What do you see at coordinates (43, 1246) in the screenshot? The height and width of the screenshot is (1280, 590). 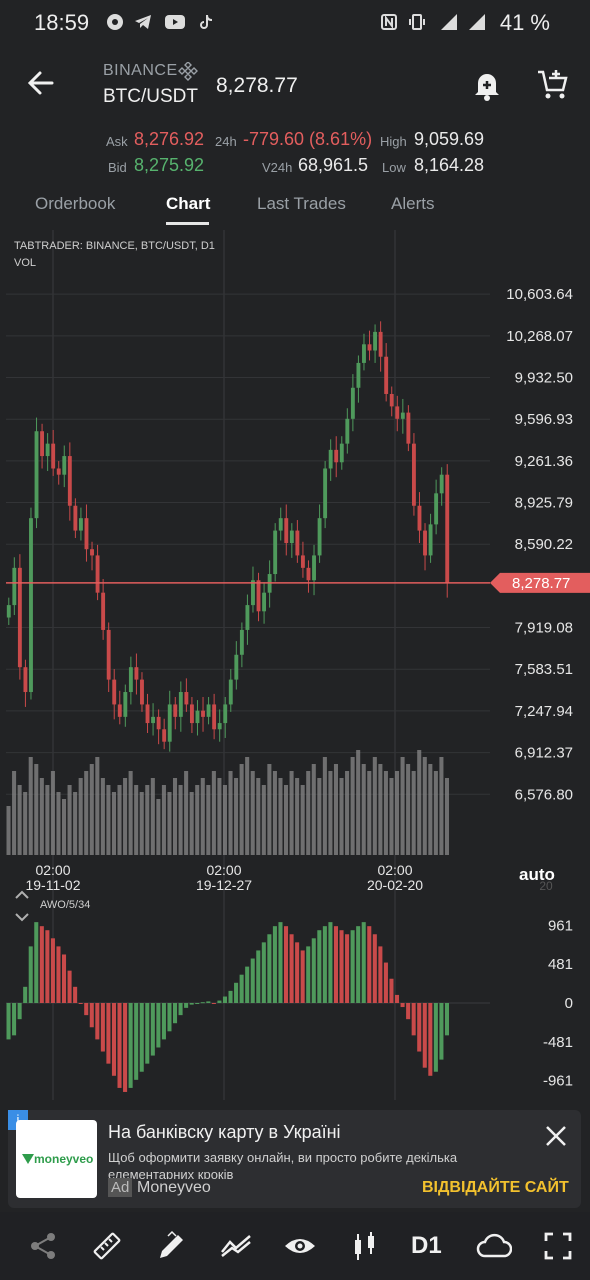 I see `share-icon` at bounding box center [43, 1246].